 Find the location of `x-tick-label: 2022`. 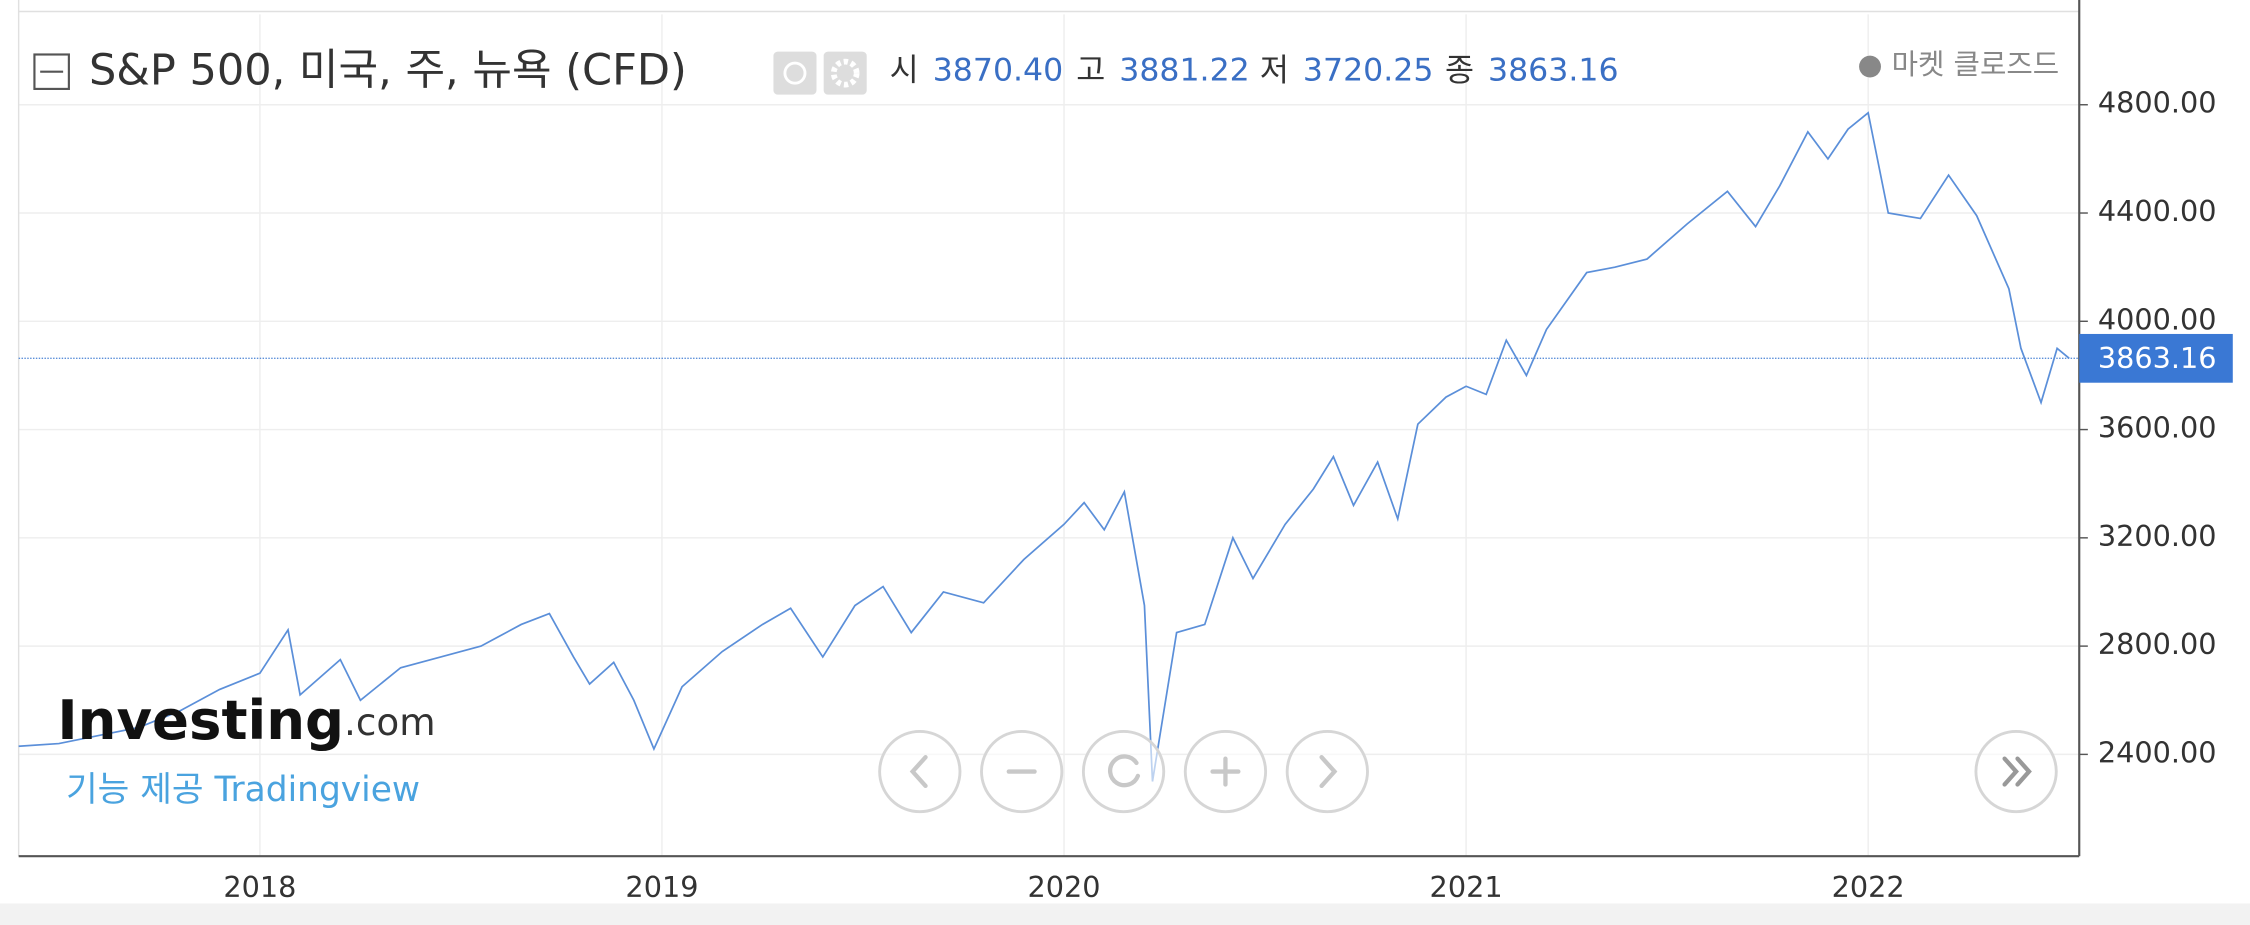

x-tick-label: 2022 is located at coordinates (1868, 887).